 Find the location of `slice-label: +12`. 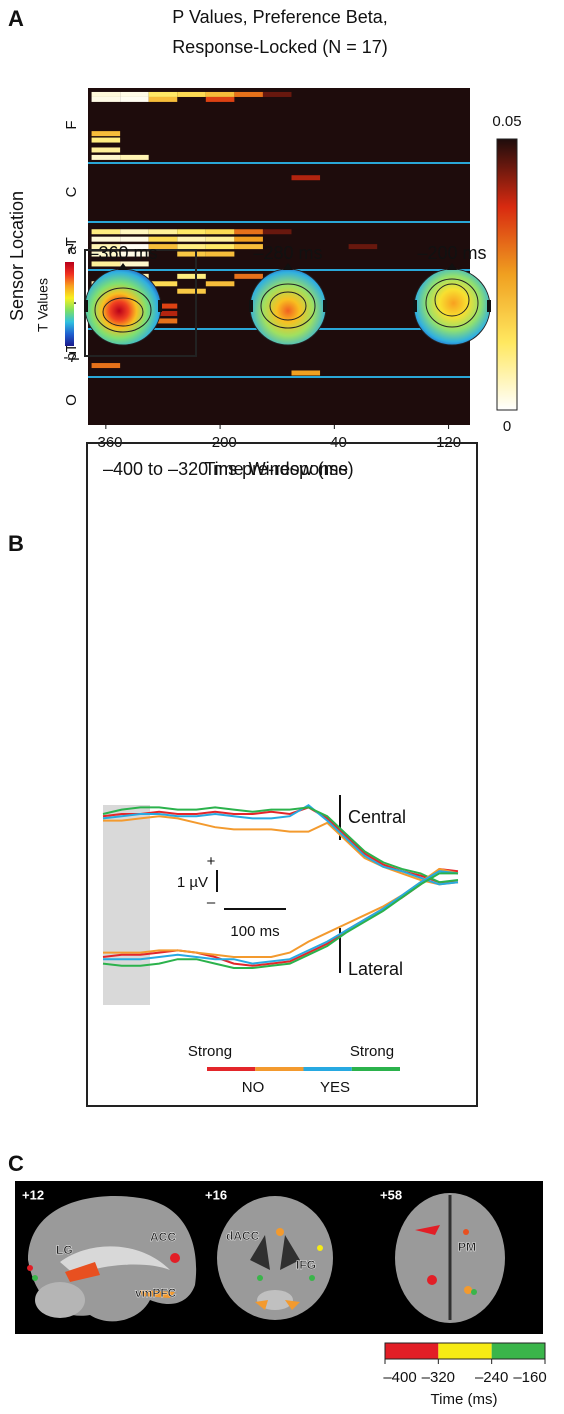

slice-label: +12 is located at coordinates (33, 1194).